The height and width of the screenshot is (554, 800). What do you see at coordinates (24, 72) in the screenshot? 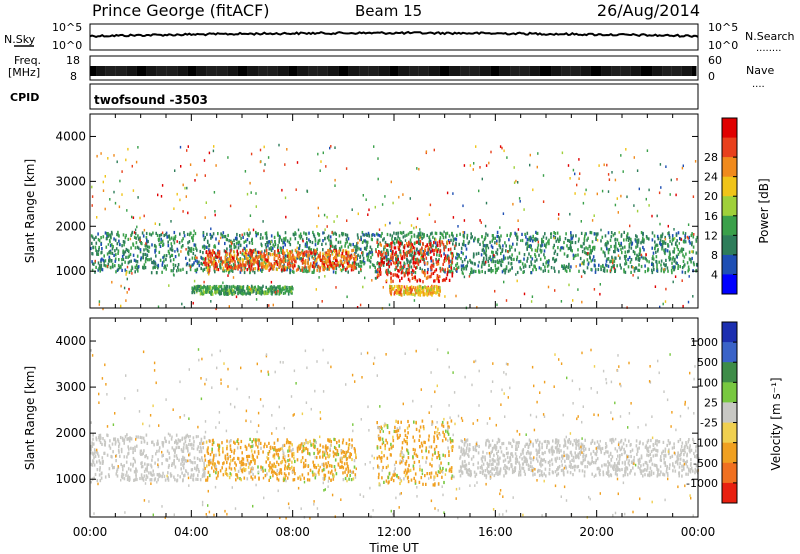
I see `freq-label-line2: [MHz]` at bounding box center [24, 72].